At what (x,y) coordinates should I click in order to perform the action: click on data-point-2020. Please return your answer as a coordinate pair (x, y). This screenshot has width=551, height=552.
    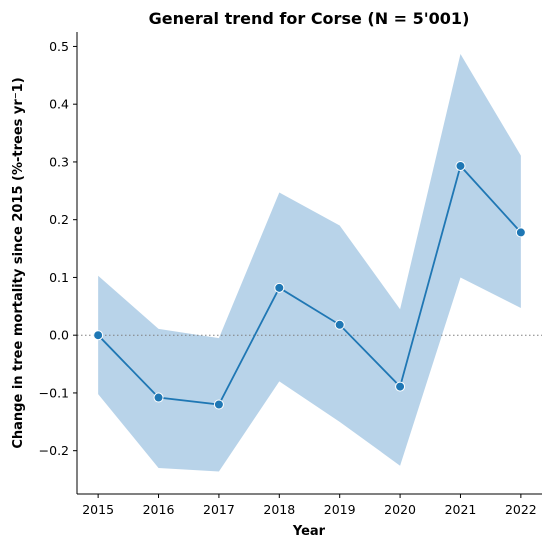
    Looking at the image, I should click on (400, 386).